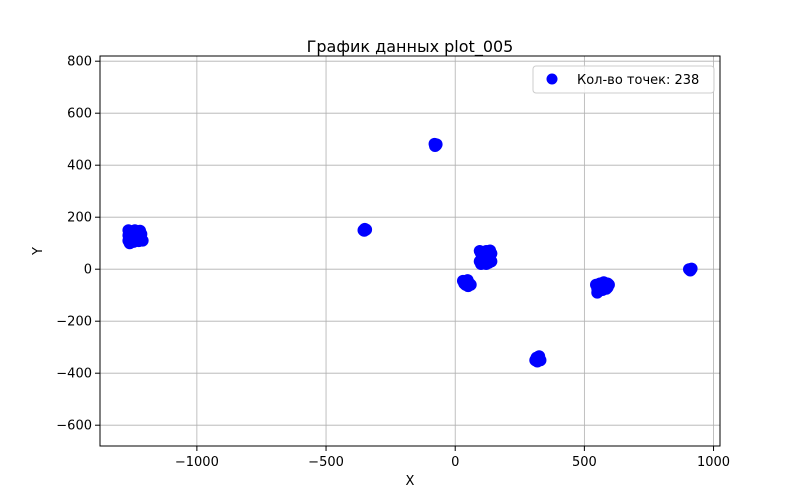 The height and width of the screenshot is (500, 800). I want to click on x-tick-label: −500, so click(326, 462).